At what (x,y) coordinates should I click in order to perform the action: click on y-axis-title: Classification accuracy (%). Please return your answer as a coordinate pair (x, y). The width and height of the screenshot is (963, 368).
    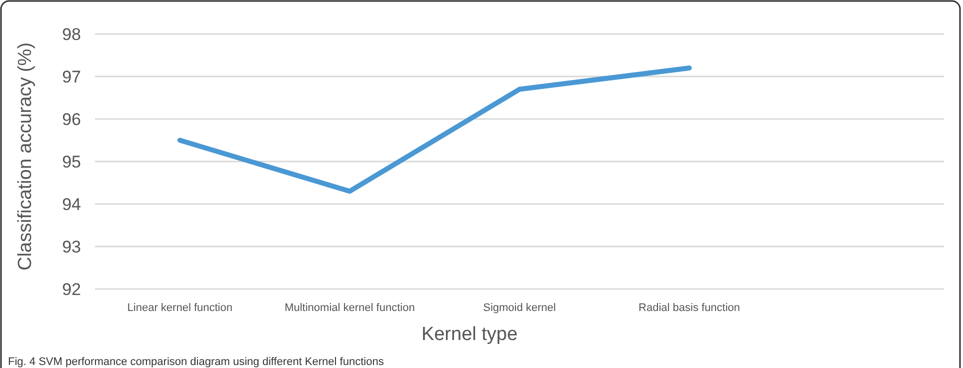
    Looking at the image, I should click on (25, 156).